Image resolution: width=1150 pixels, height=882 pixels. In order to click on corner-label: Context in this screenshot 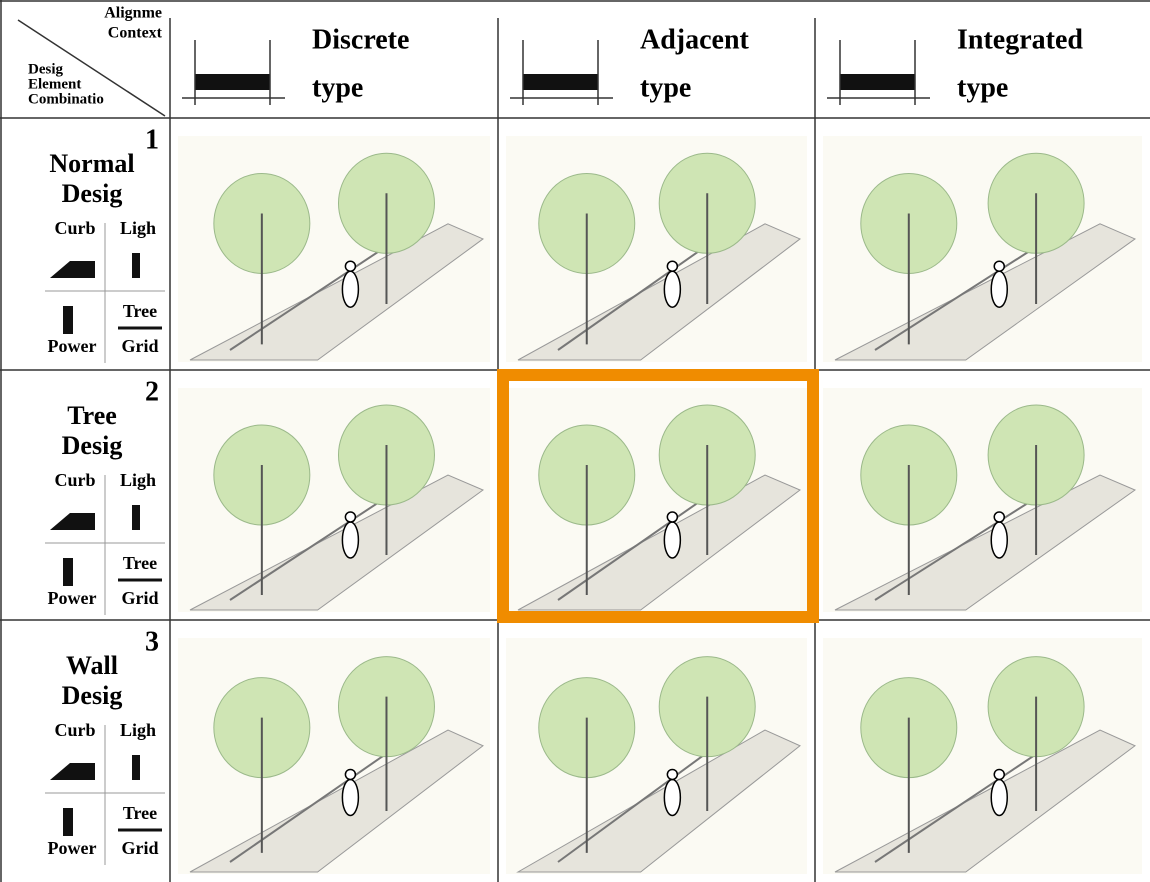, I will do `click(135, 33)`.